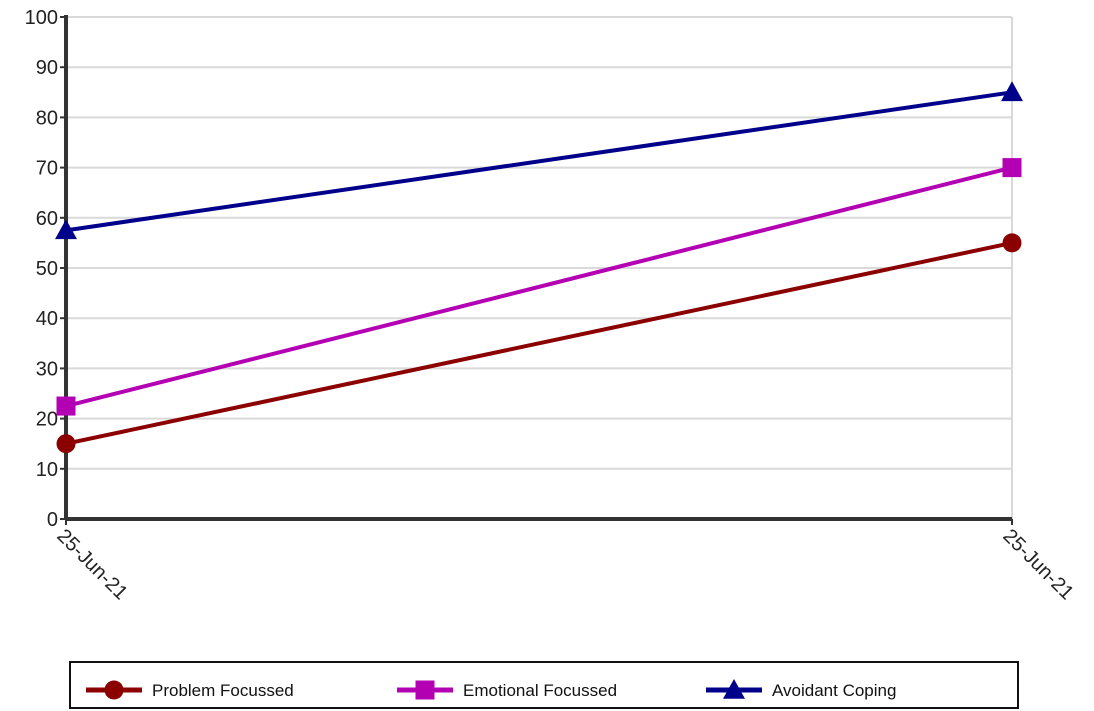  Describe the element at coordinates (47, 319) in the screenshot. I see `y-tick-label: 40` at that location.